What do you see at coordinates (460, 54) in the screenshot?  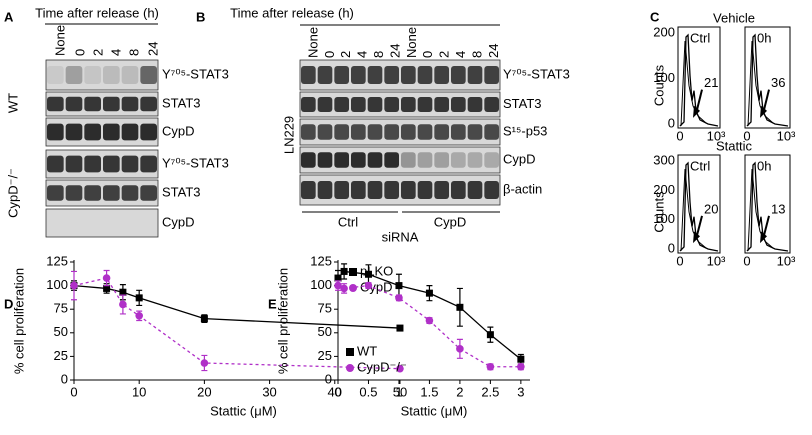 I see `lane-label: 4` at bounding box center [460, 54].